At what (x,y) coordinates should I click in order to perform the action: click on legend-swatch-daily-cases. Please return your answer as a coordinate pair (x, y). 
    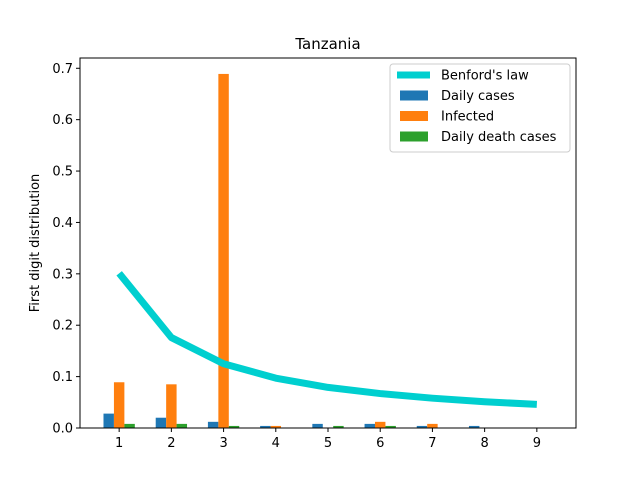
    Looking at the image, I should click on (414, 95).